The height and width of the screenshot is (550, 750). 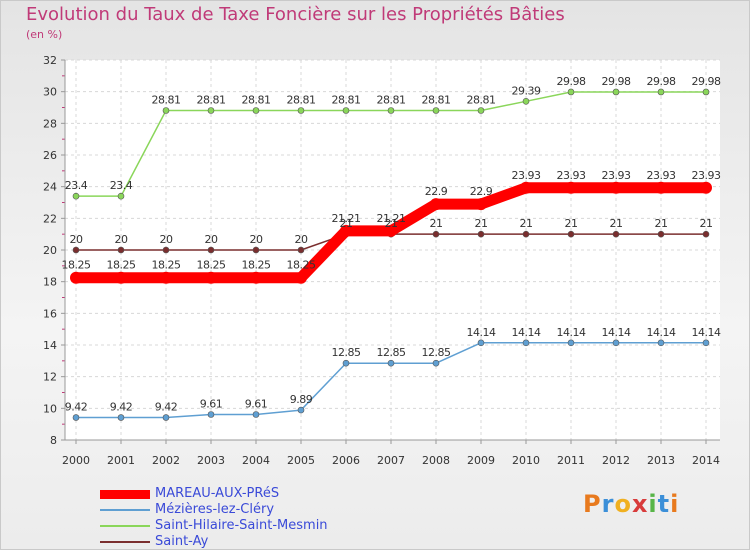 What do you see at coordinates (481, 460) in the screenshot?
I see `x-tick-label: 2009` at bounding box center [481, 460].